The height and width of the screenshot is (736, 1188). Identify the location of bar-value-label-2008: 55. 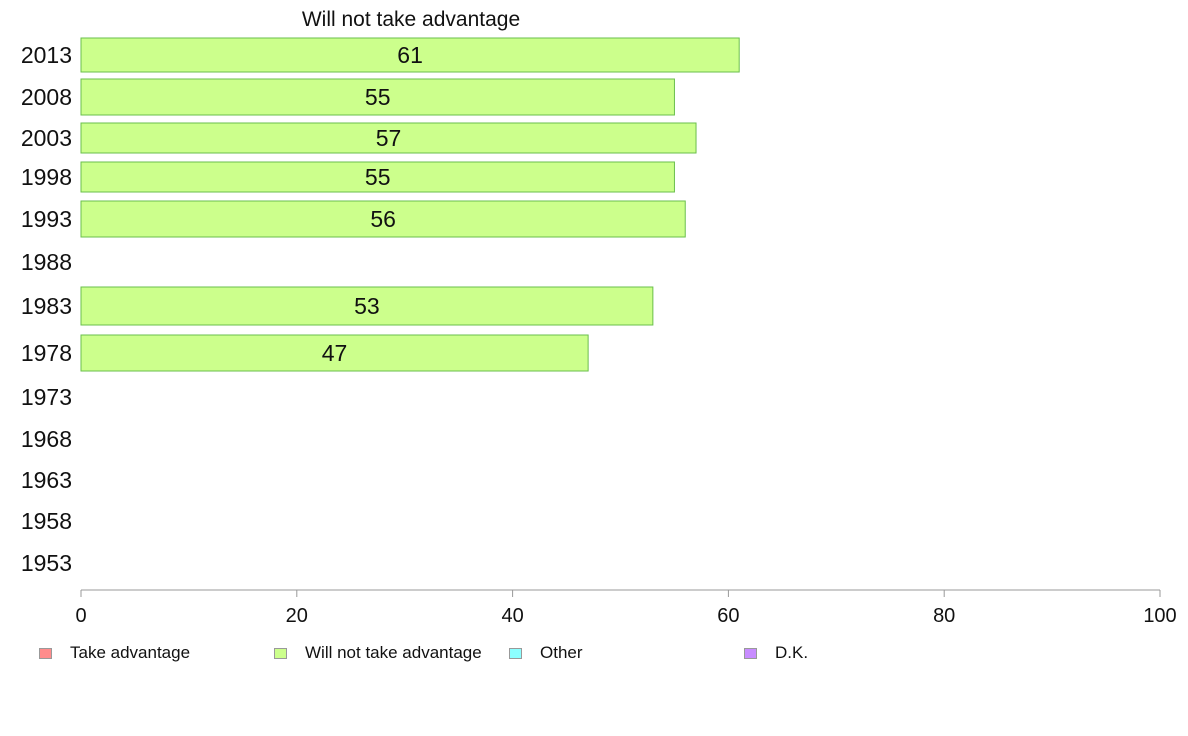
(378, 97).